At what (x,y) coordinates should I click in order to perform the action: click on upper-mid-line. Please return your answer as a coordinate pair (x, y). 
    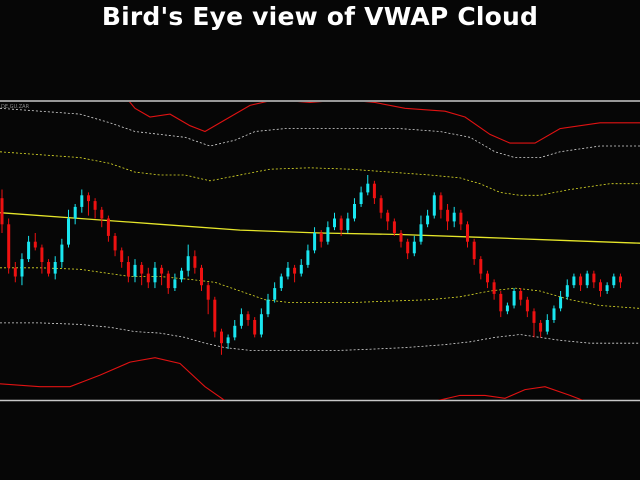
    Looking at the image, I should click on (320, 133).